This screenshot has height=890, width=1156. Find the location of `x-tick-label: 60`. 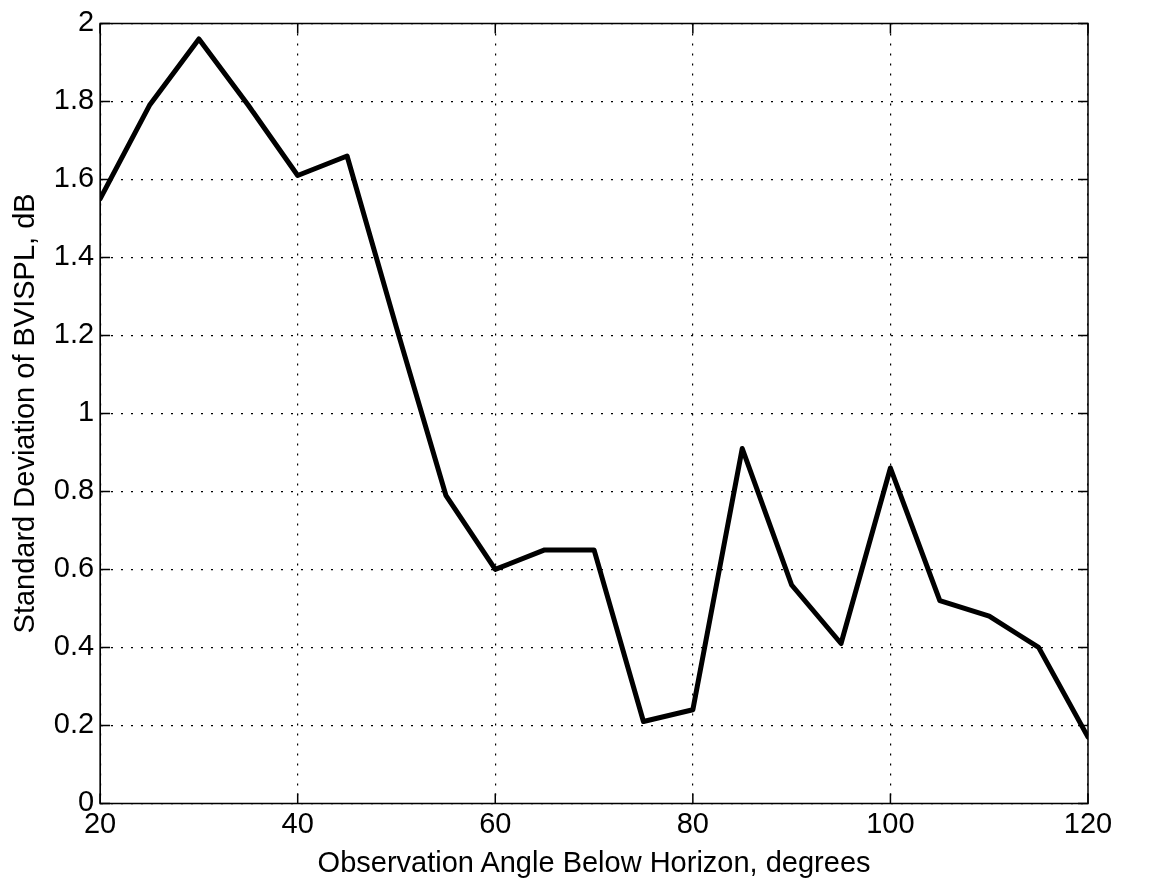

x-tick-label: 60 is located at coordinates (495, 822).